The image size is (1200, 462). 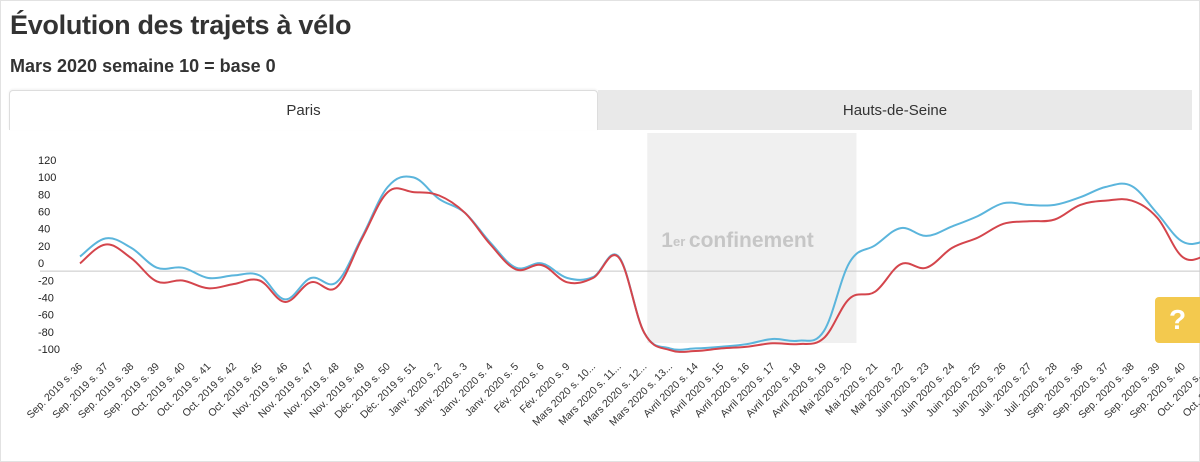 I want to click on y-tick-label: 40, so click(x=44, y=230).